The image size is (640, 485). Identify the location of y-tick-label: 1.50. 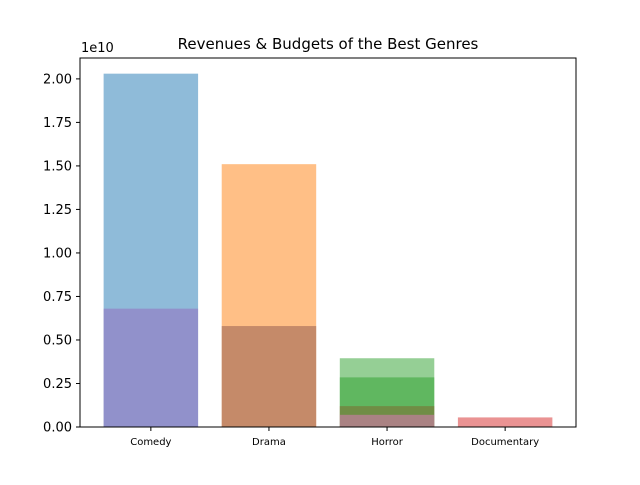
(57, 166).